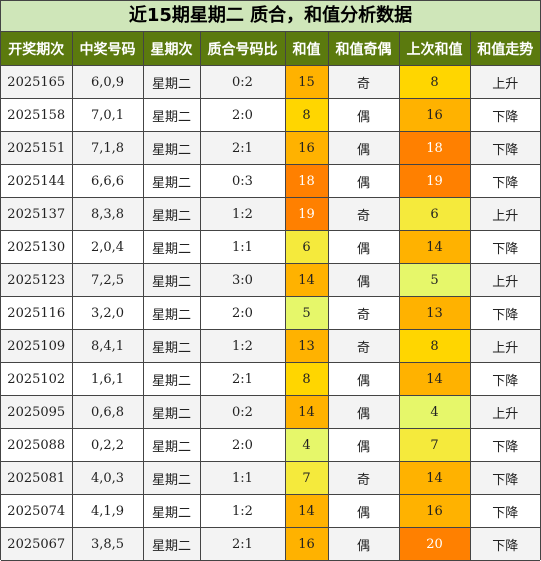 This screenshot has width=541, height=561. Describe the element at coordinates (107, 280) in the screenshot. I see `numbers-cell: 7,2,5` at that location.